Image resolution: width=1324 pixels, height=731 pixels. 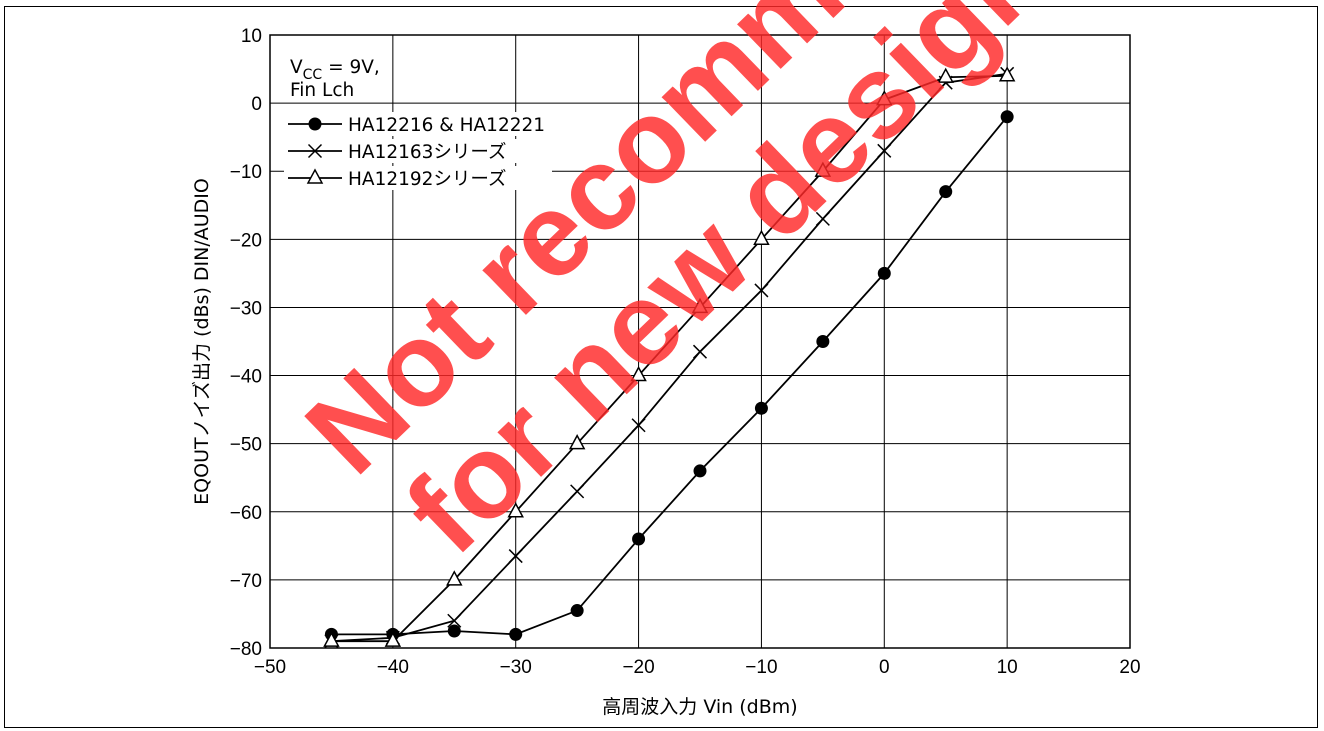 I want to click on y-tick-label: −20, so click(x=246, y=240).